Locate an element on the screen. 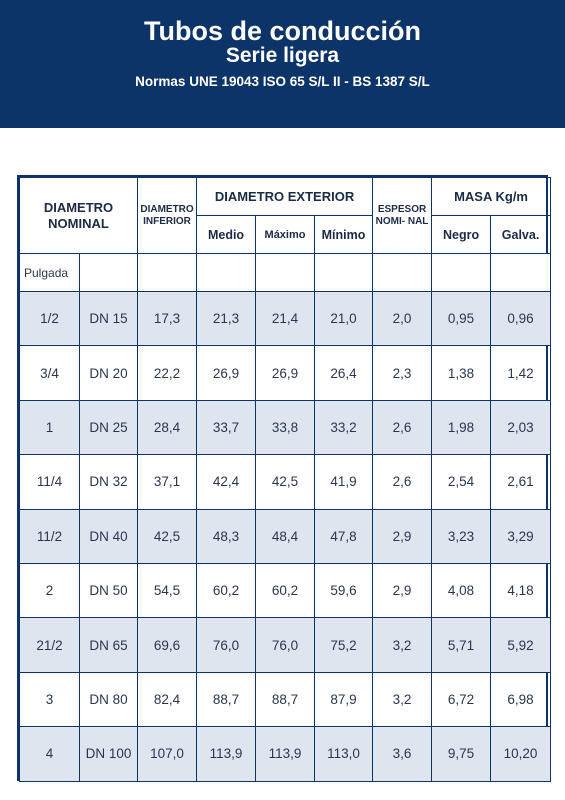 The height and width of the screenshot is (800, 565). cell-galva: 1,42 is located at coordinates (521, 373).